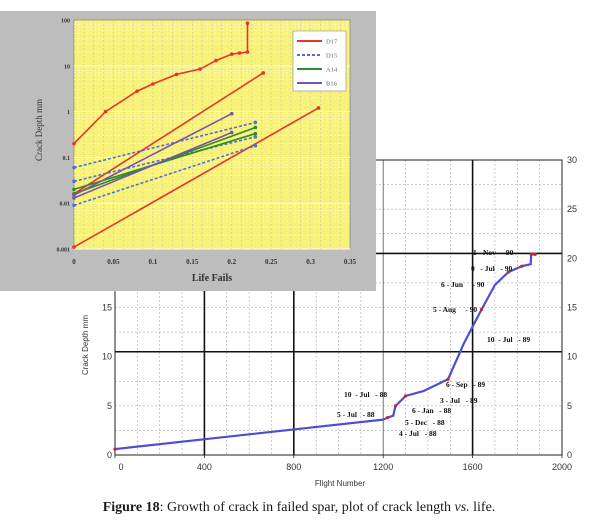  Describe the element at coordinates (107, 308) in the screenshot. I see `y-tick-label-left: 15` at that location.